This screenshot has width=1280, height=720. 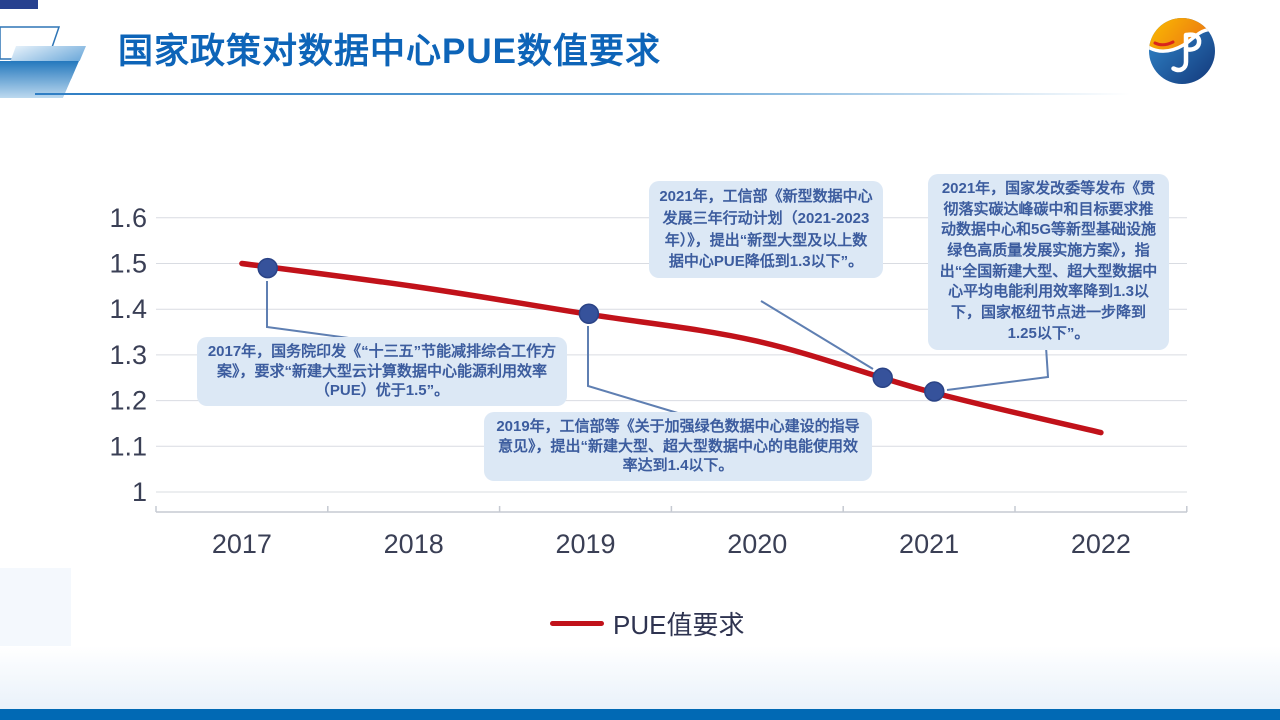 I want to click on marker-group, so click(x=601, y=329).